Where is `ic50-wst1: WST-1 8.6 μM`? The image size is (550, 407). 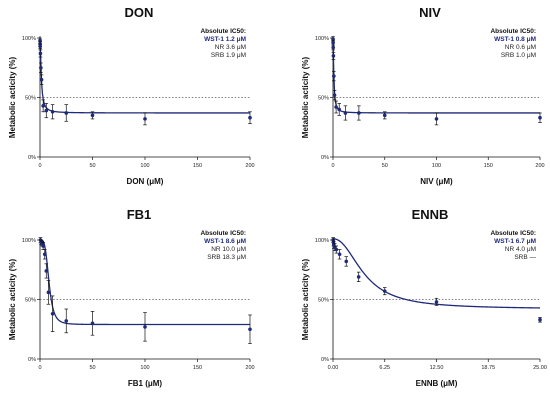
ic50-wst1: WST-1 8.6 μM is located at coordinates (225, 241).